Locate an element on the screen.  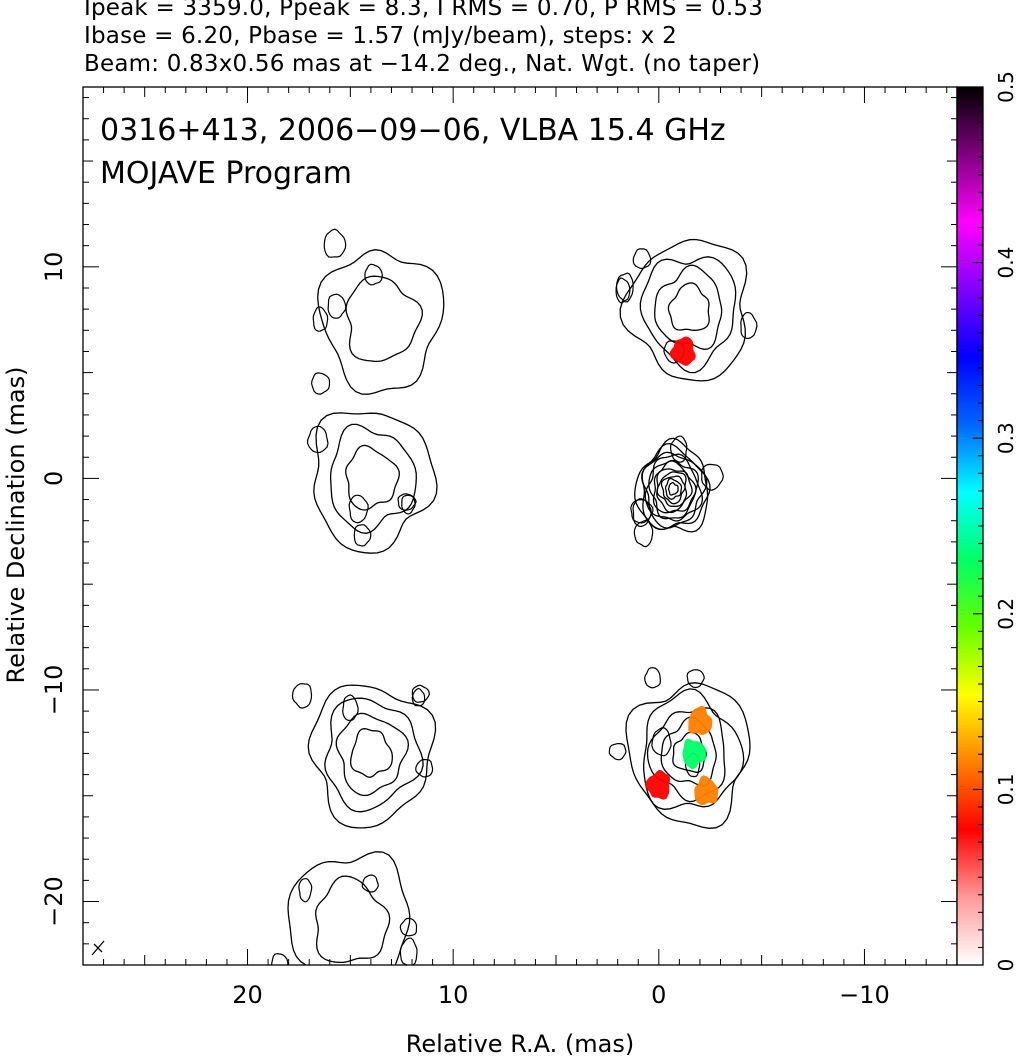
y-tick-label: −20 is located at coordinates (54, 901).